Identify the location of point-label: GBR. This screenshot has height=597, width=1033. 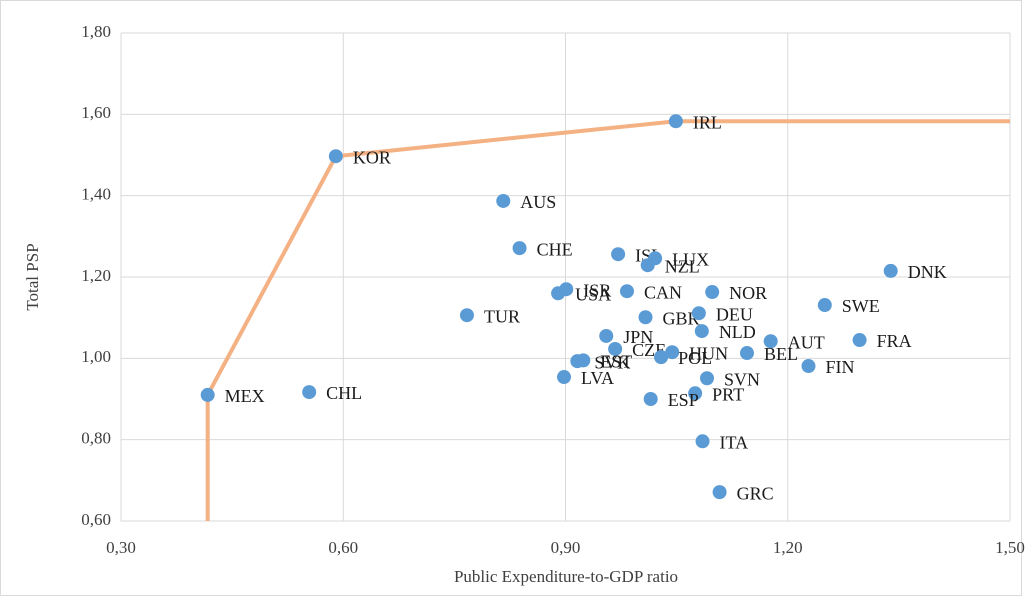
(681, 318).